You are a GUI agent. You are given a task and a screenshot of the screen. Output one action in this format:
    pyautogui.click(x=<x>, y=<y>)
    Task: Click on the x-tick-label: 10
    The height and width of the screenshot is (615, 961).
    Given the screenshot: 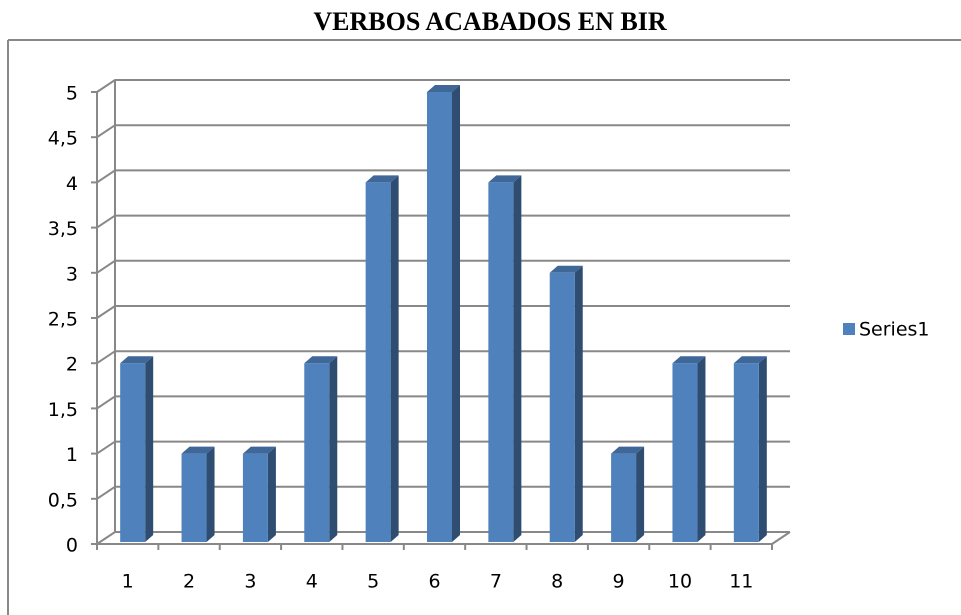 What is the action you would take?
    pyautogui.click(x=680, y=582)
    